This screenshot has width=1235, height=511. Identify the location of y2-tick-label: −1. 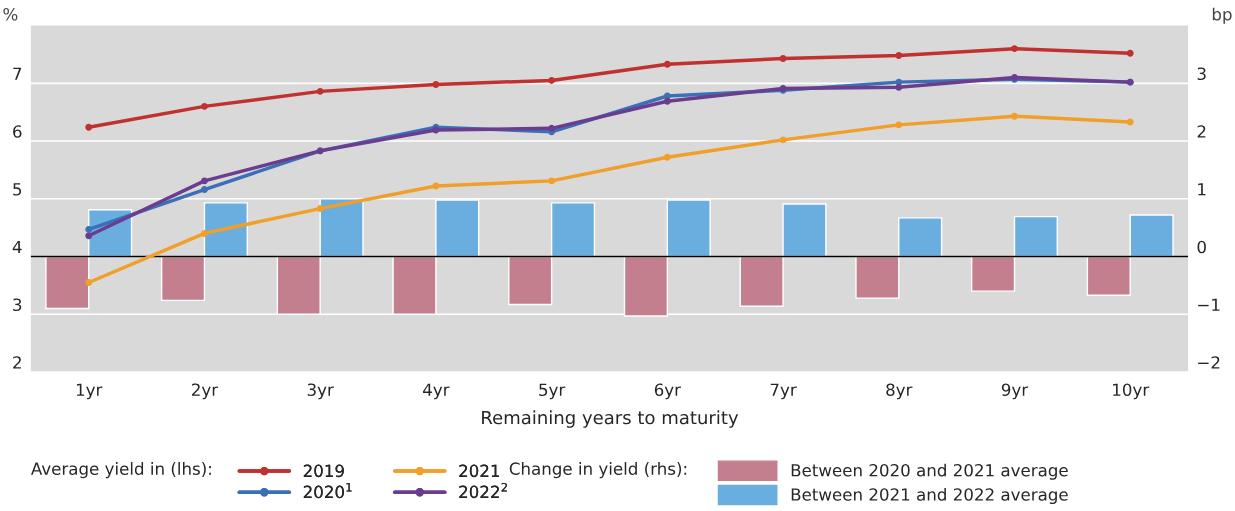
(1209, 304).